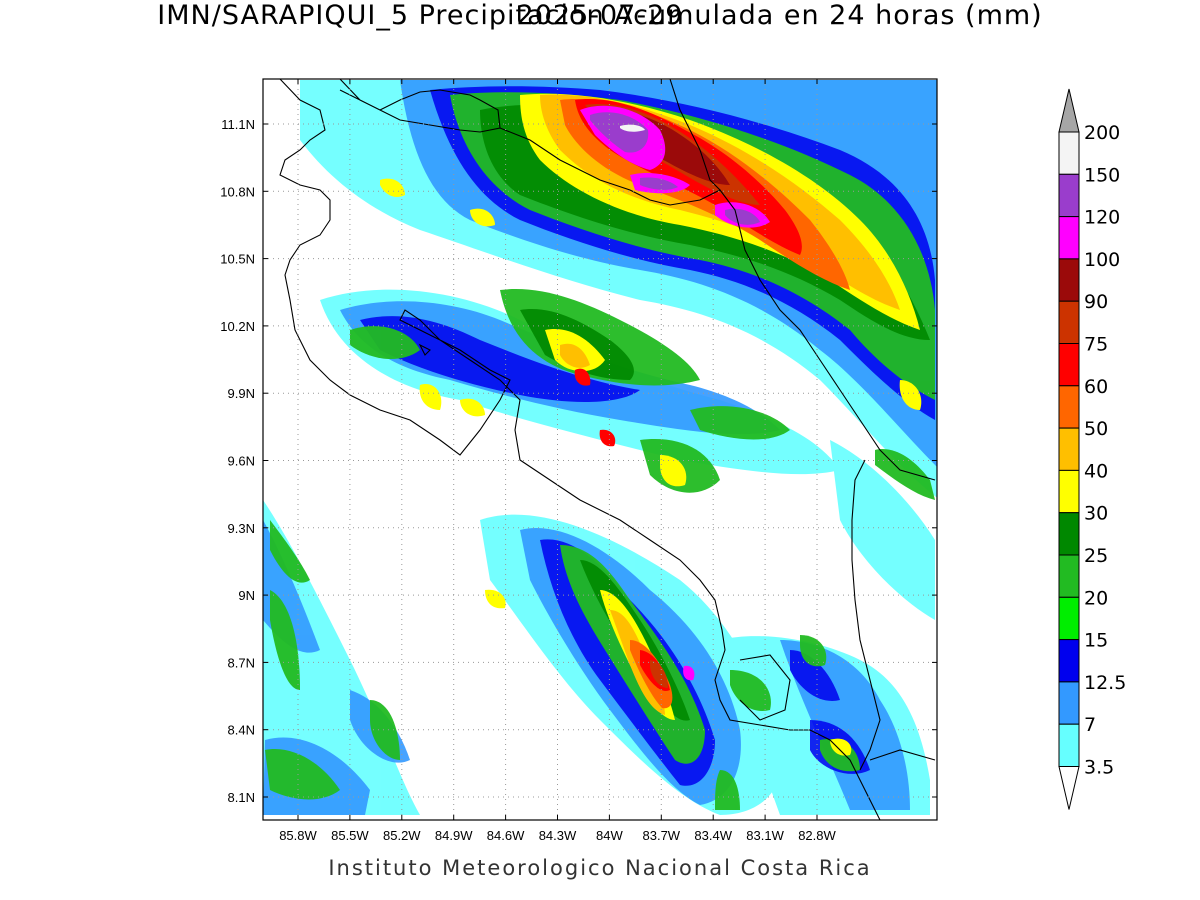  Describe the element at coordinates (817, 835) in the screenshot. I see `lon-label: 82.8W` at that location.